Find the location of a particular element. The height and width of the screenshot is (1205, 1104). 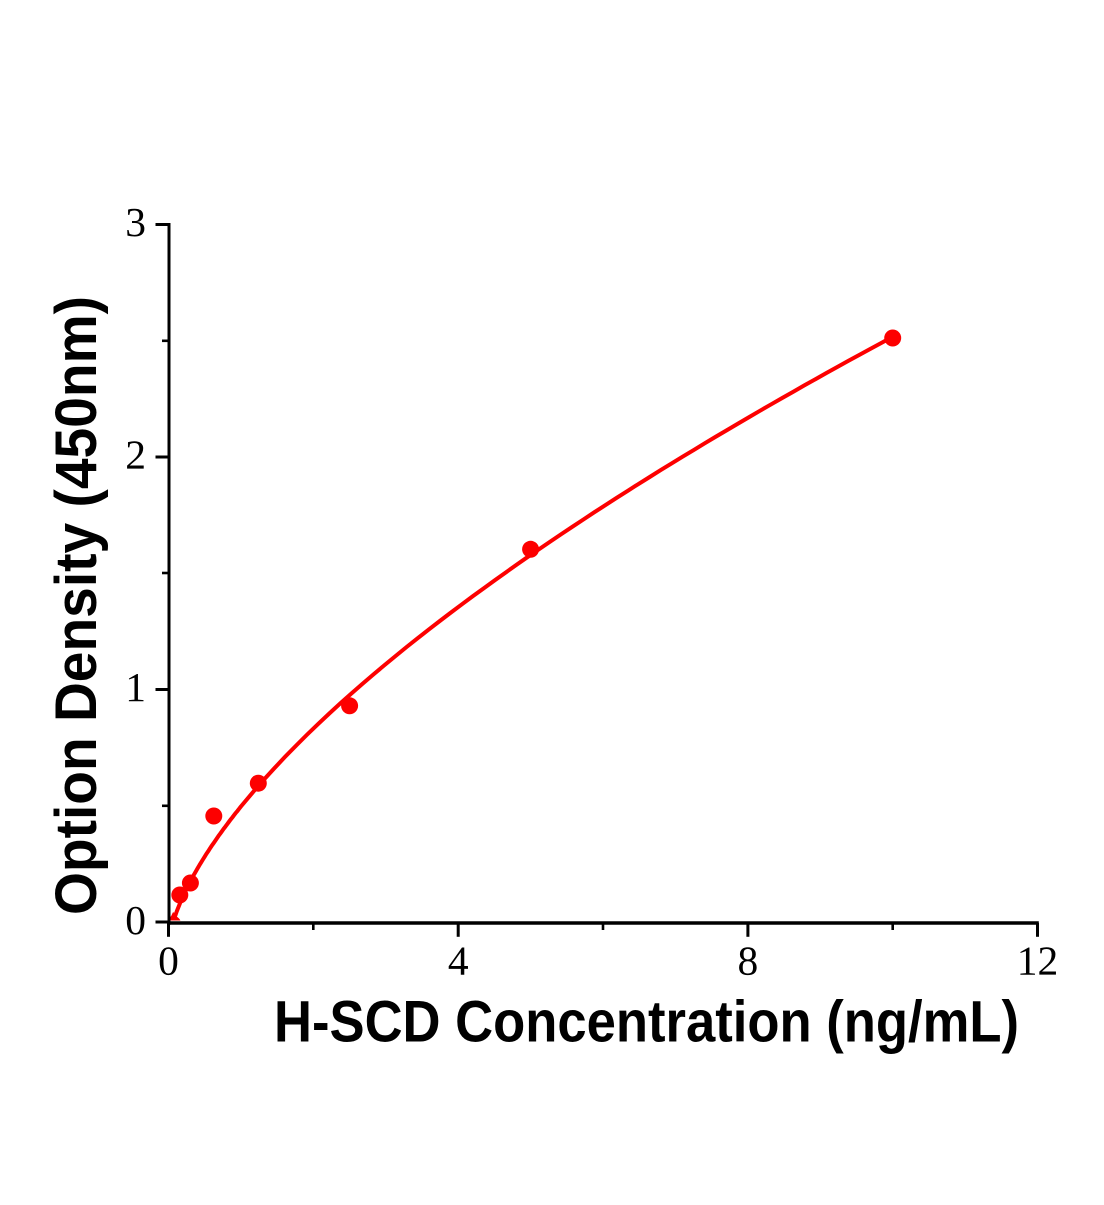

svg-text: Option Density (450nm) is located at coordinates (76, 605).